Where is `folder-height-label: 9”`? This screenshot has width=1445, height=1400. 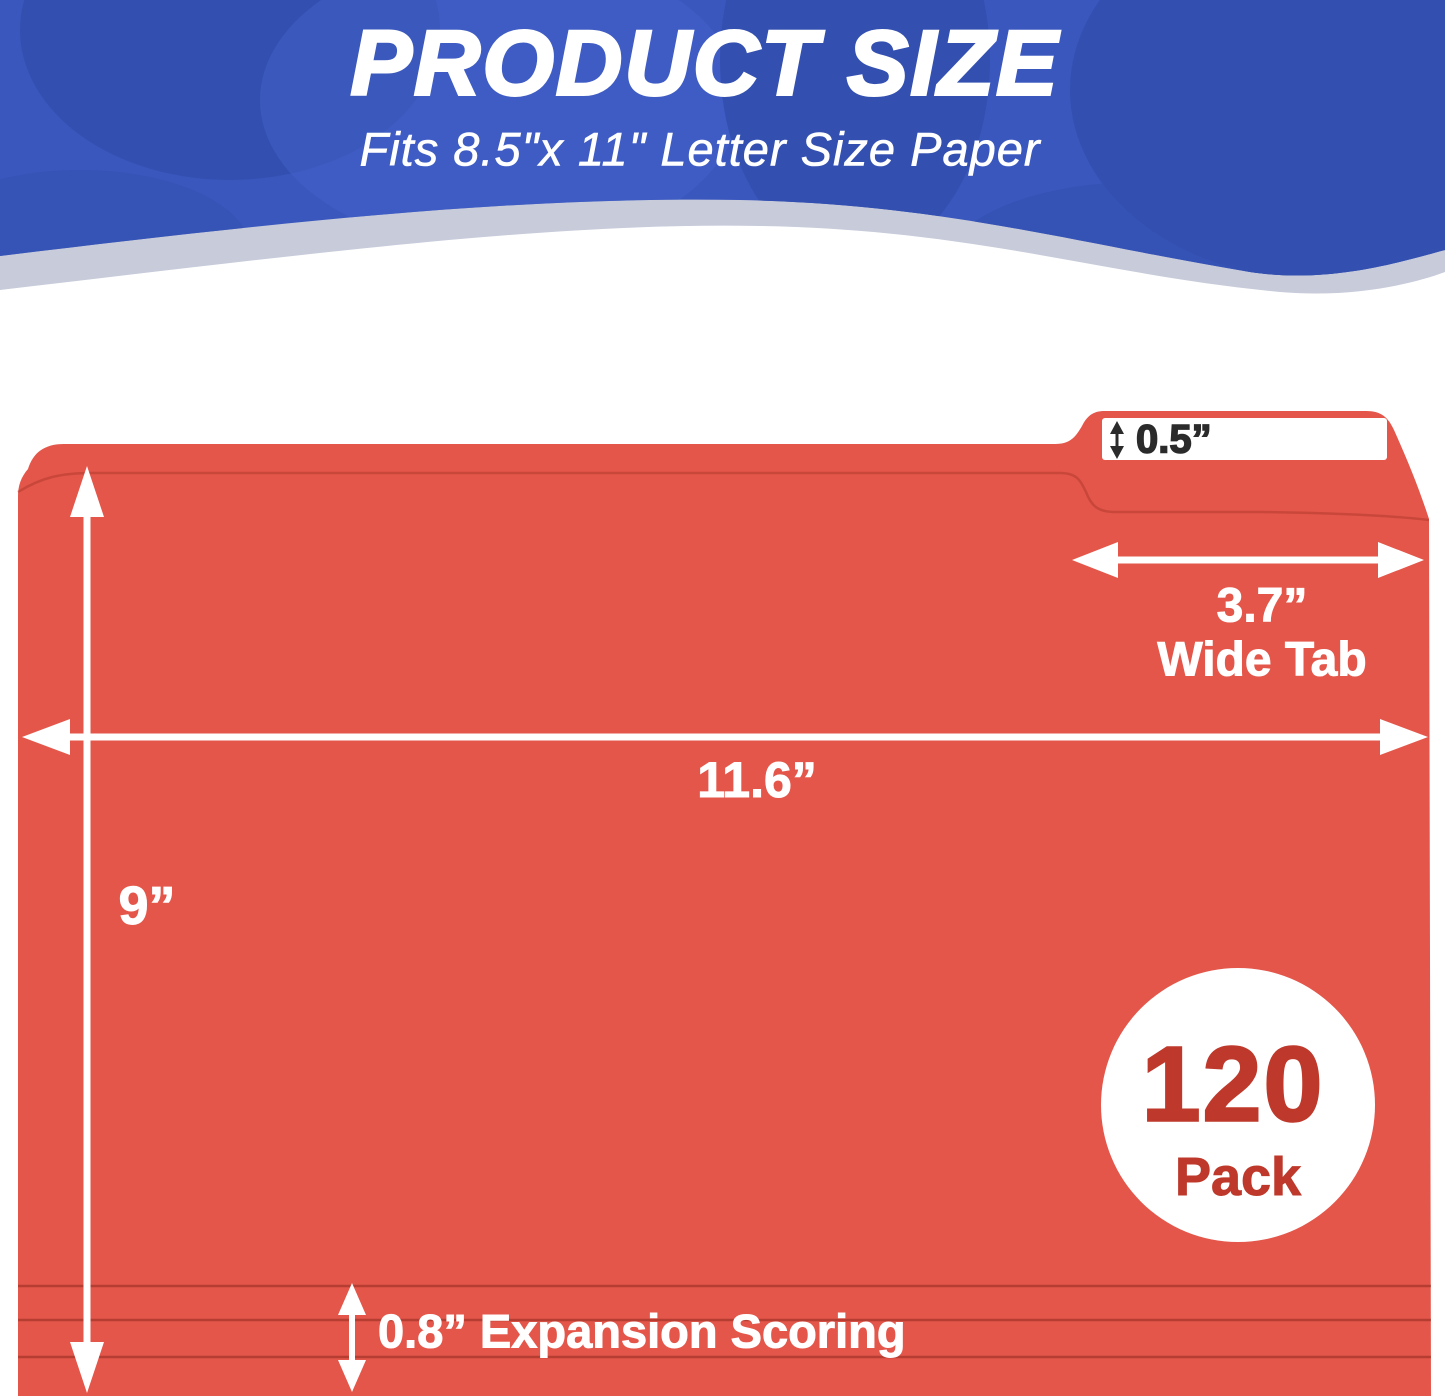
folder-height-label: 9” is located at coordinates (147, 906).